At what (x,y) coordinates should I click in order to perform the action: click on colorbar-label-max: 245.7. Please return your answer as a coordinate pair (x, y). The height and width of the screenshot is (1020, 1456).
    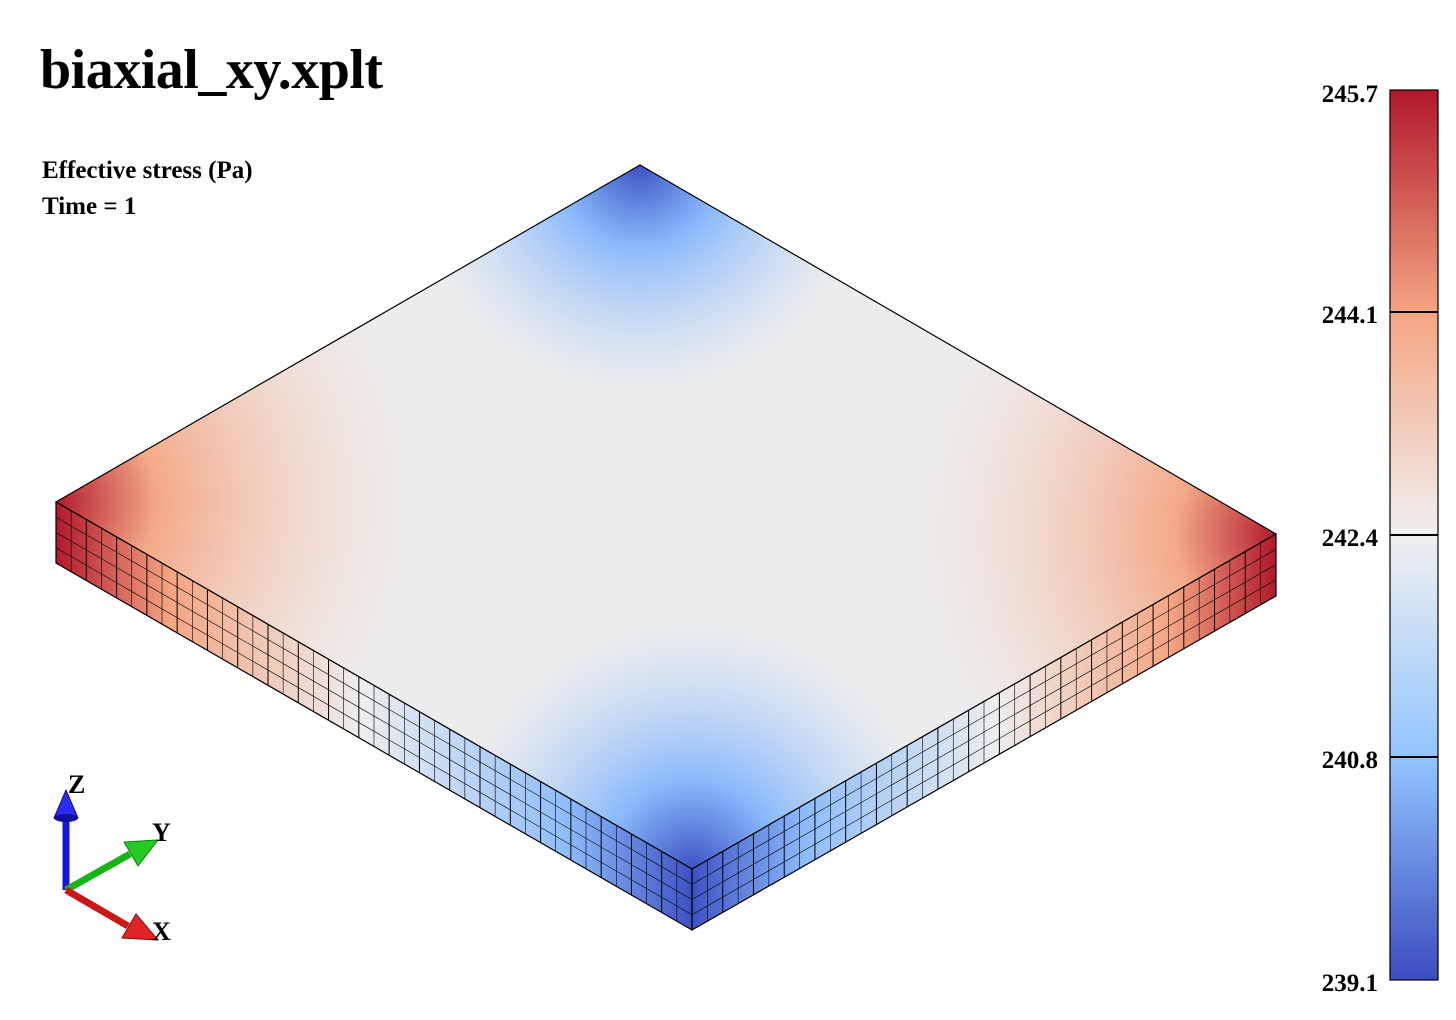
    Looking at the image, I should click on (1350, 94).